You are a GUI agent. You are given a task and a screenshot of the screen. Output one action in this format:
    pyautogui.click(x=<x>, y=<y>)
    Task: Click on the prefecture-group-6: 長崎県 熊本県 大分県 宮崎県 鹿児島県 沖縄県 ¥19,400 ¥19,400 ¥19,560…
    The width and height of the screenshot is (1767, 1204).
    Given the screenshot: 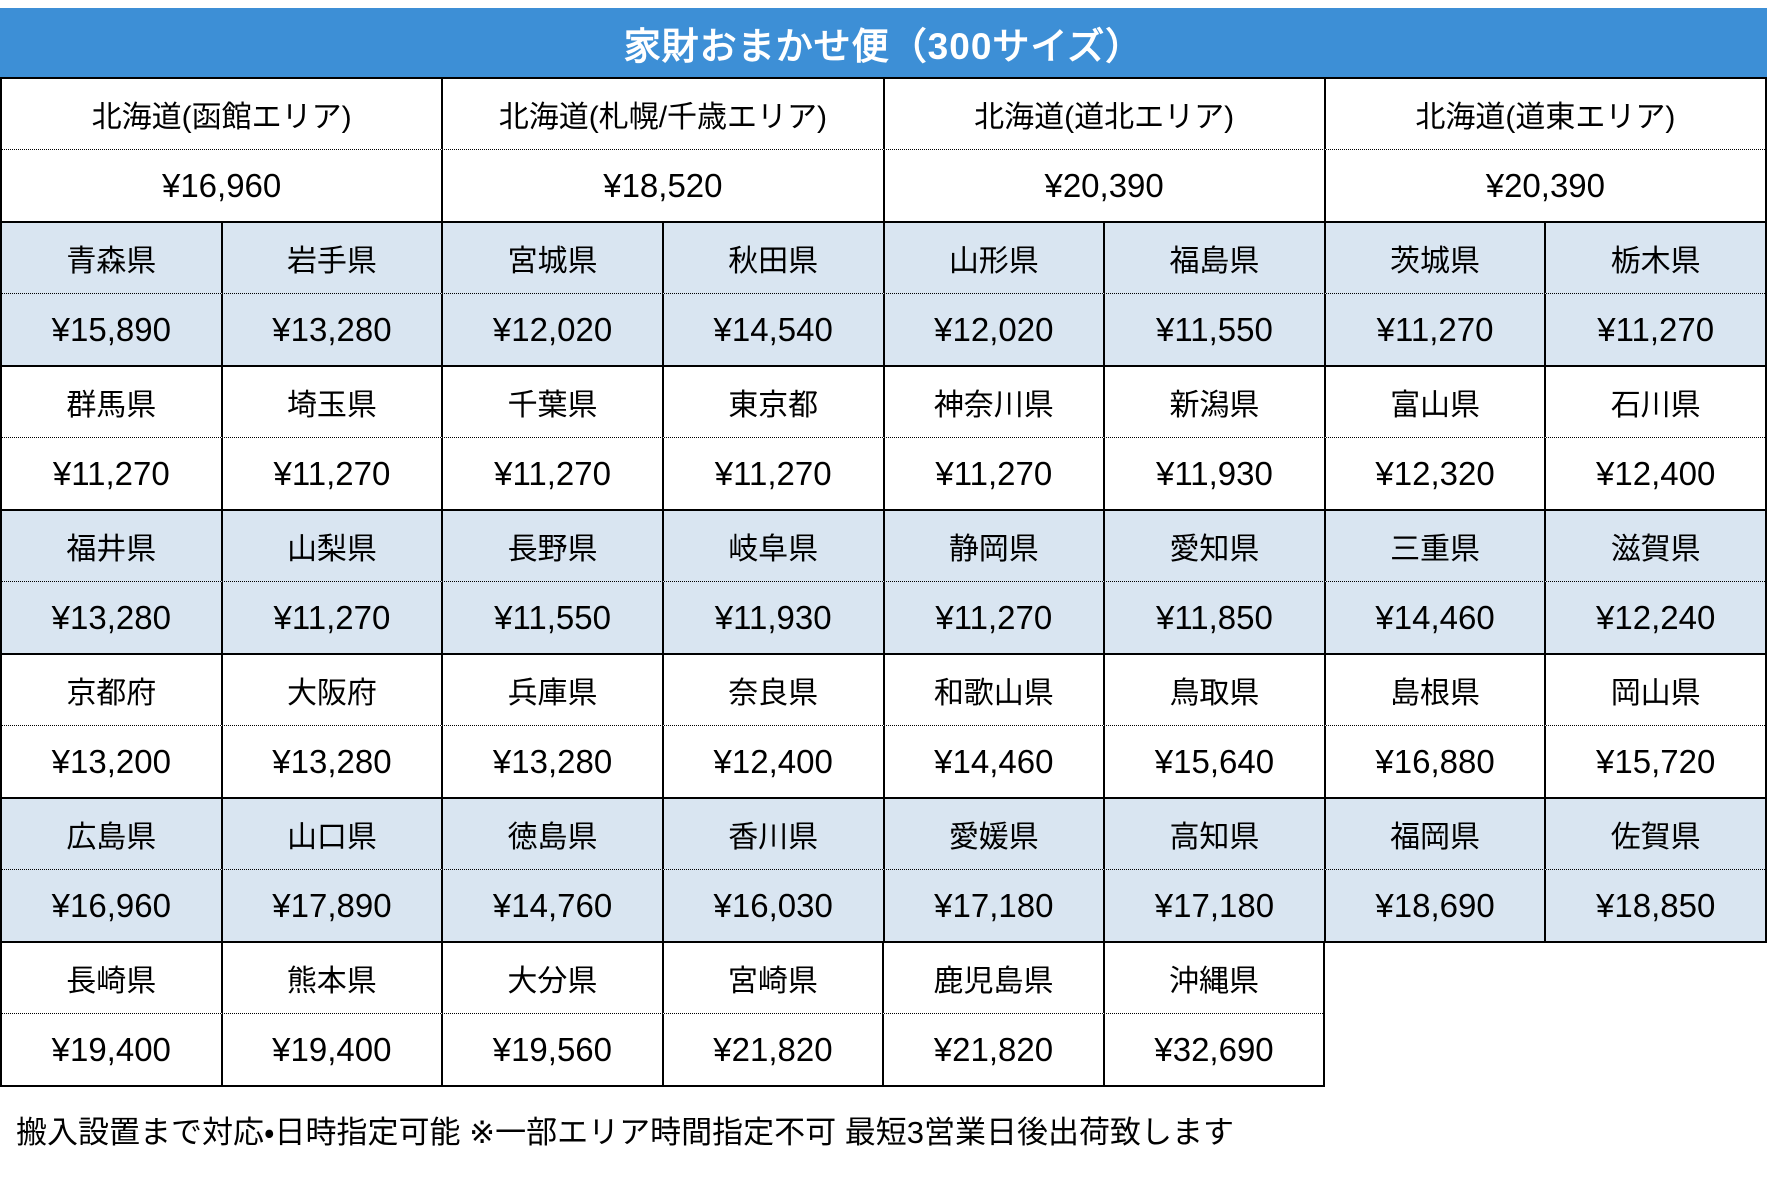 What is the action you would take?
    pyautogui.click(x=663, y=1015)
    